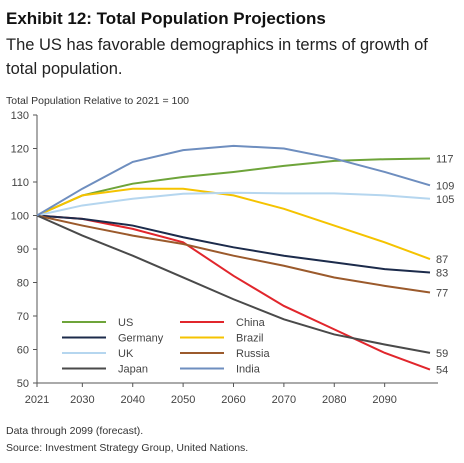 This screenshot has width=464, height=463. What do you see at coordinates (442, 260) in the screenshot?
I see `end-label: 87` at bounding box center [442, 260].